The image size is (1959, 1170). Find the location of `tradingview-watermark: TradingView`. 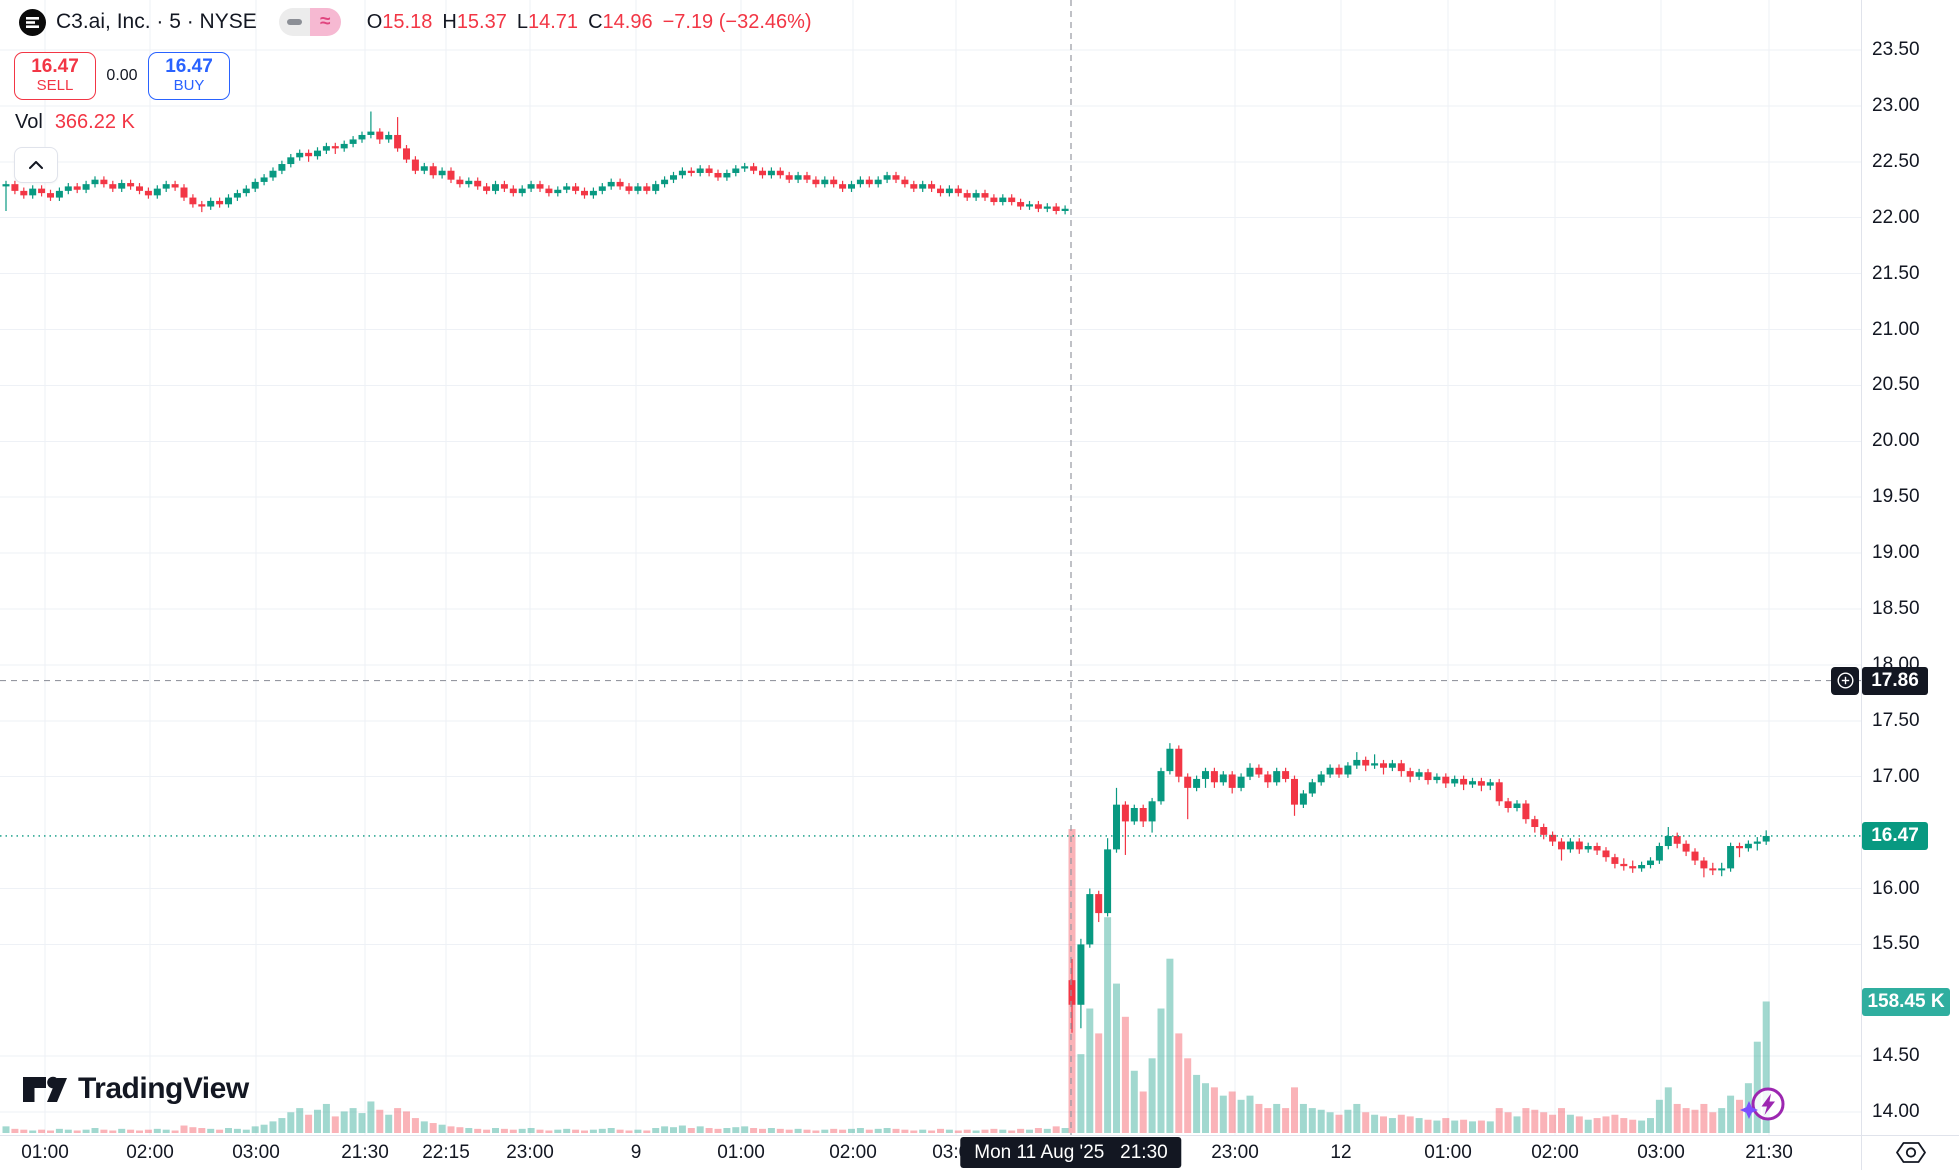

tradingview-watermark: TradingView is located at coordinates (135, 1089).